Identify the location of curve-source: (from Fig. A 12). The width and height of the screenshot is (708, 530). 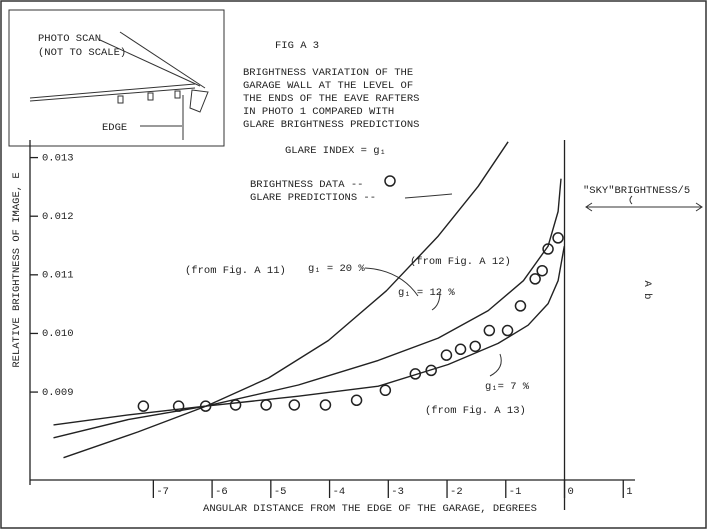
(460, 262).